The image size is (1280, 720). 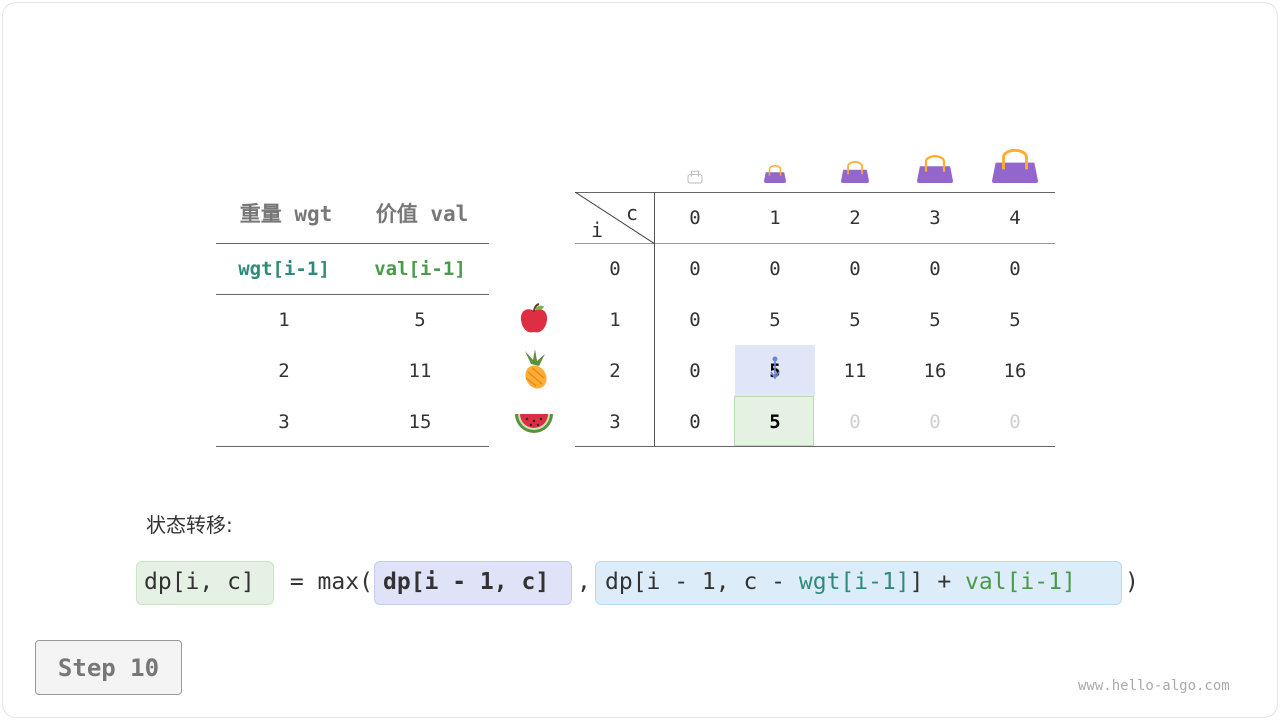 I want to click on row-header: 3, so click(x=615, y=422).